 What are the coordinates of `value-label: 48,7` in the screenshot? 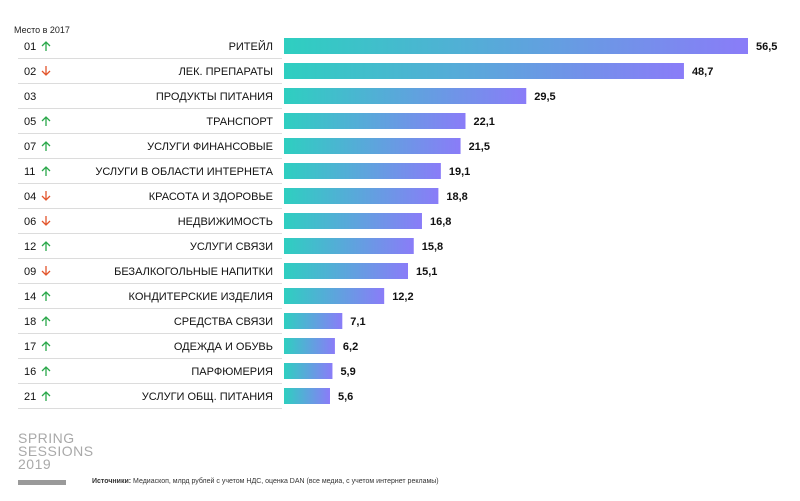 It's located at (702, 72).